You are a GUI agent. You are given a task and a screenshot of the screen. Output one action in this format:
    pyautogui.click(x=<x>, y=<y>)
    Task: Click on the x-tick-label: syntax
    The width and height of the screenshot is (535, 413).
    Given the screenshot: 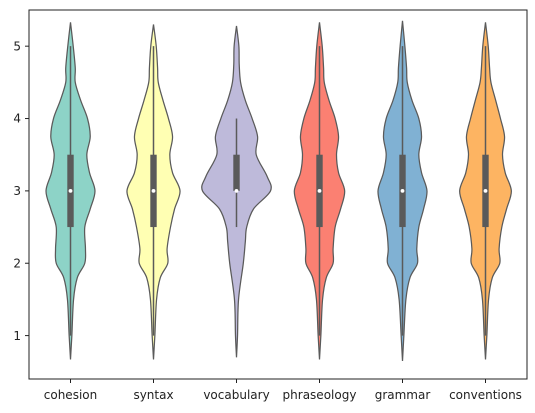 What is the action you would take?
    pyautogui.click(x=153, y=395)
    